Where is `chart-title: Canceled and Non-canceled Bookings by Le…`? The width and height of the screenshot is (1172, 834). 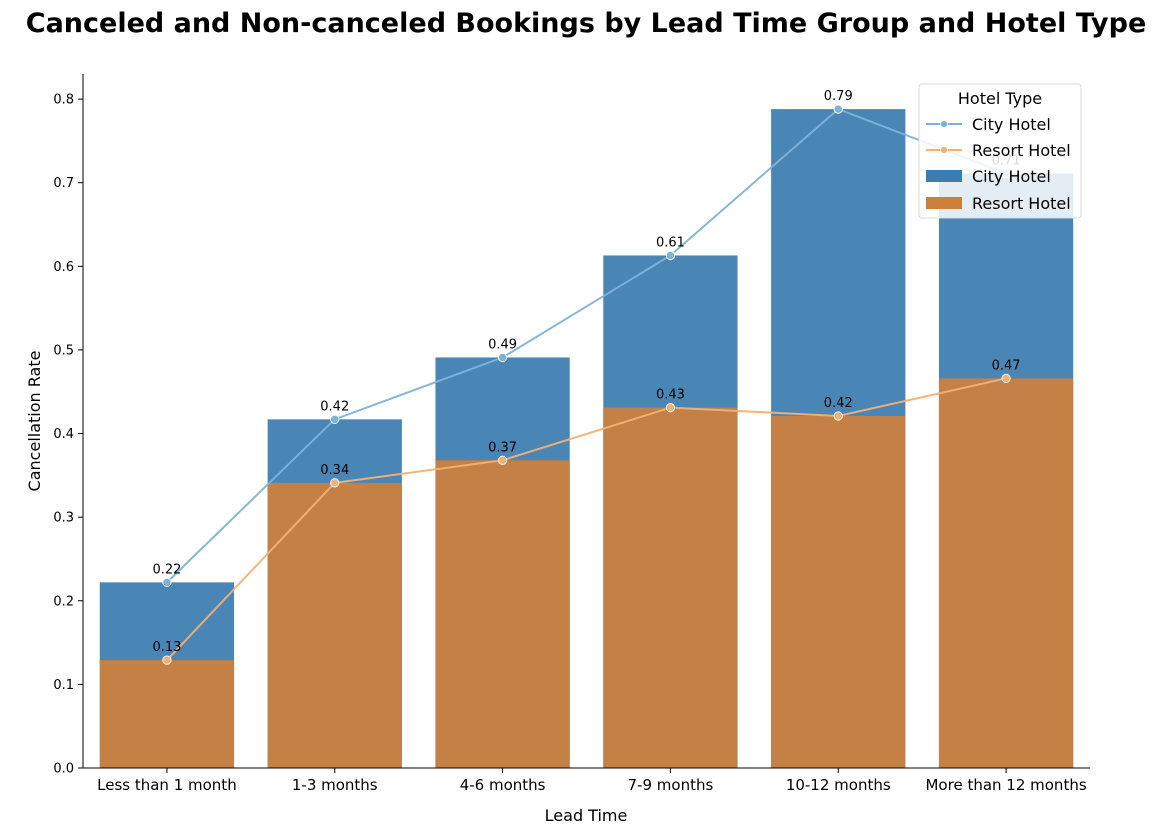 chart-title: Canceled and Non-canceled Bookings by Le… is located at coordinates (586, 23).